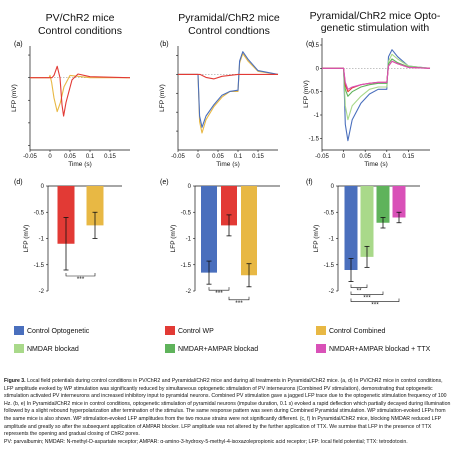 Image resolution: width=457 pixels, height=475 pixels. What do you see at coordinates (164, 44) in the screenshot?
I see `panel-letter: (b)` at bounding box center [164, 44].